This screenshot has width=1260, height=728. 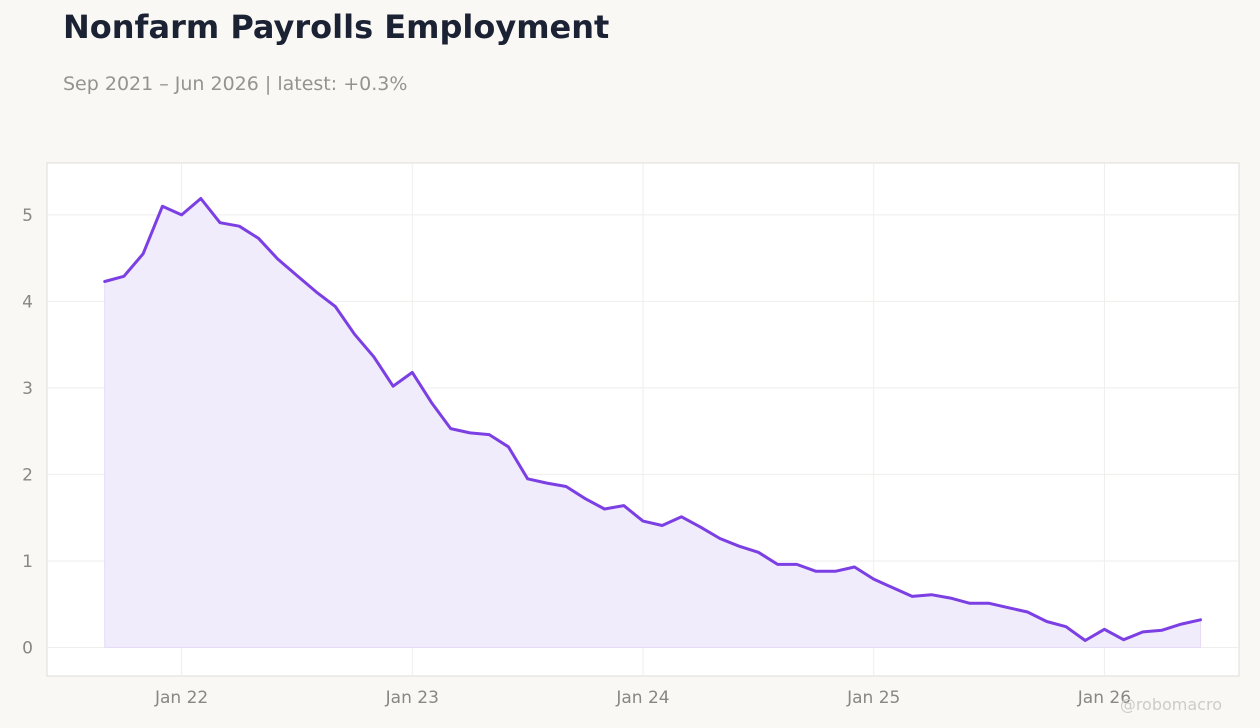 I want to click on x-tick-label: Jan 24, so click(x=642, y=698).